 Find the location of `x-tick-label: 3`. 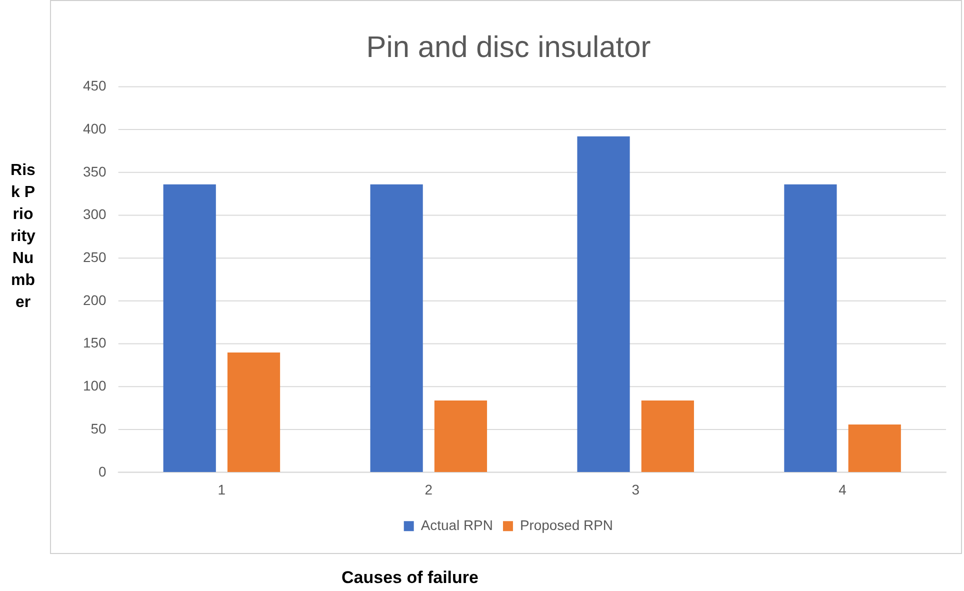

x-tick-label: 3 is located at coordinates (636, 490).